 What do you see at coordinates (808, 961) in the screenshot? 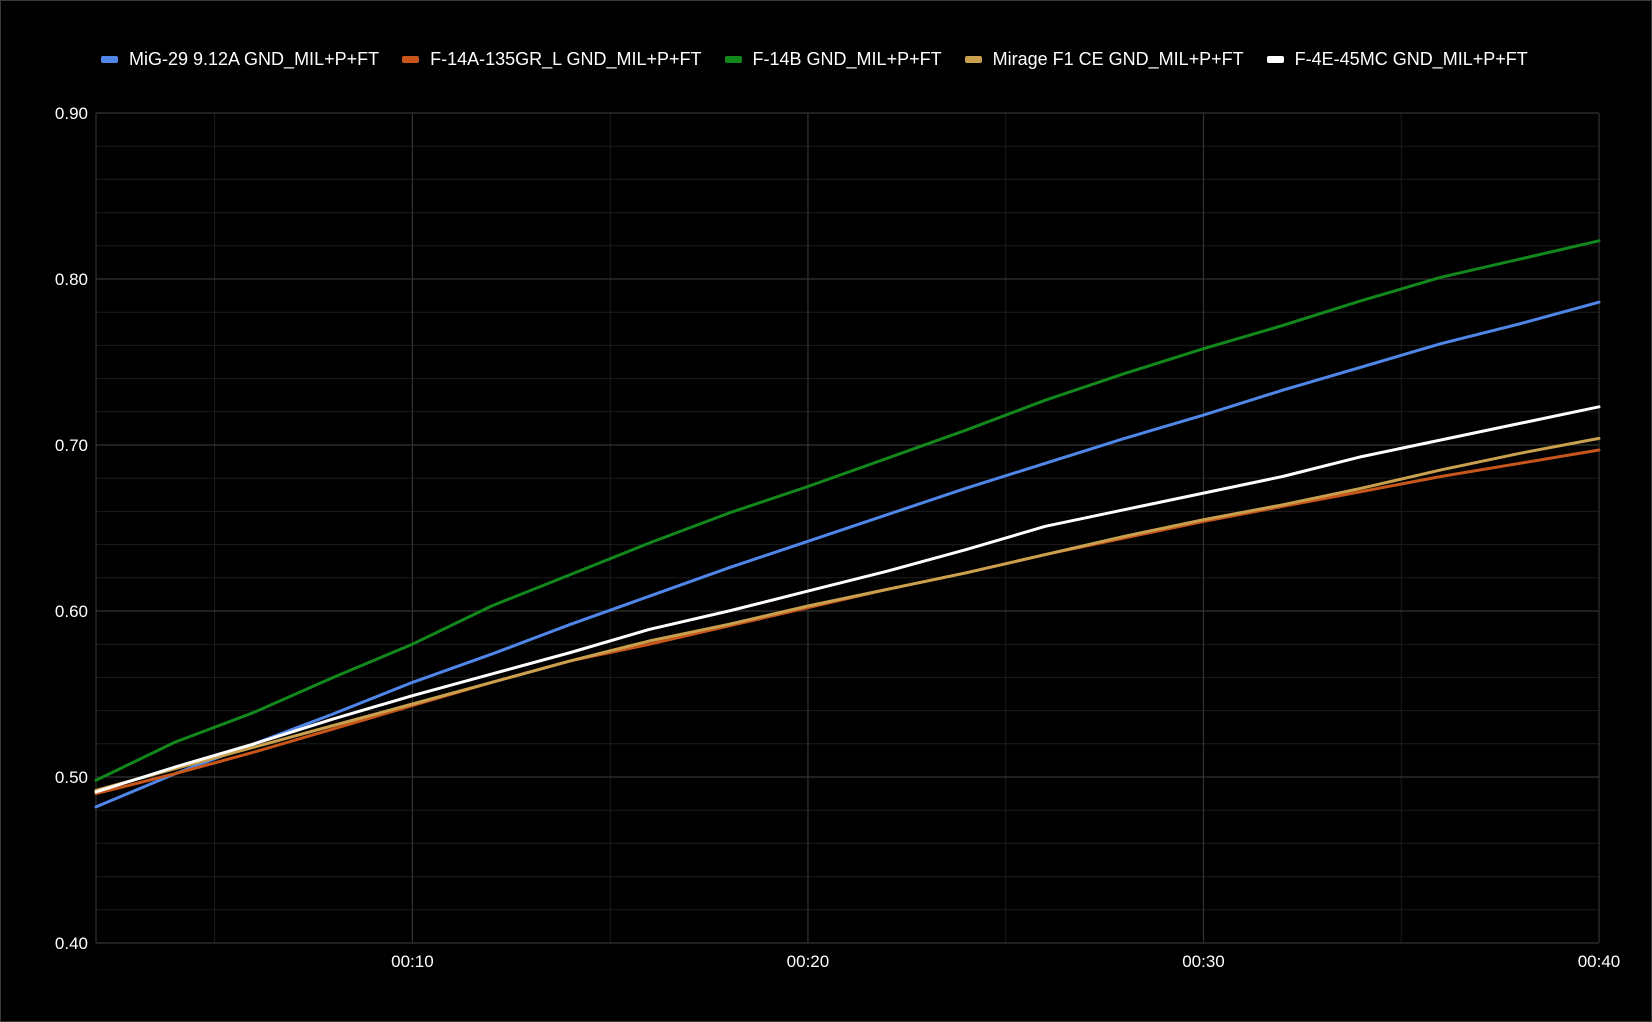
I see `x-tick-label: 00:20` at bounding box center [808, 961].